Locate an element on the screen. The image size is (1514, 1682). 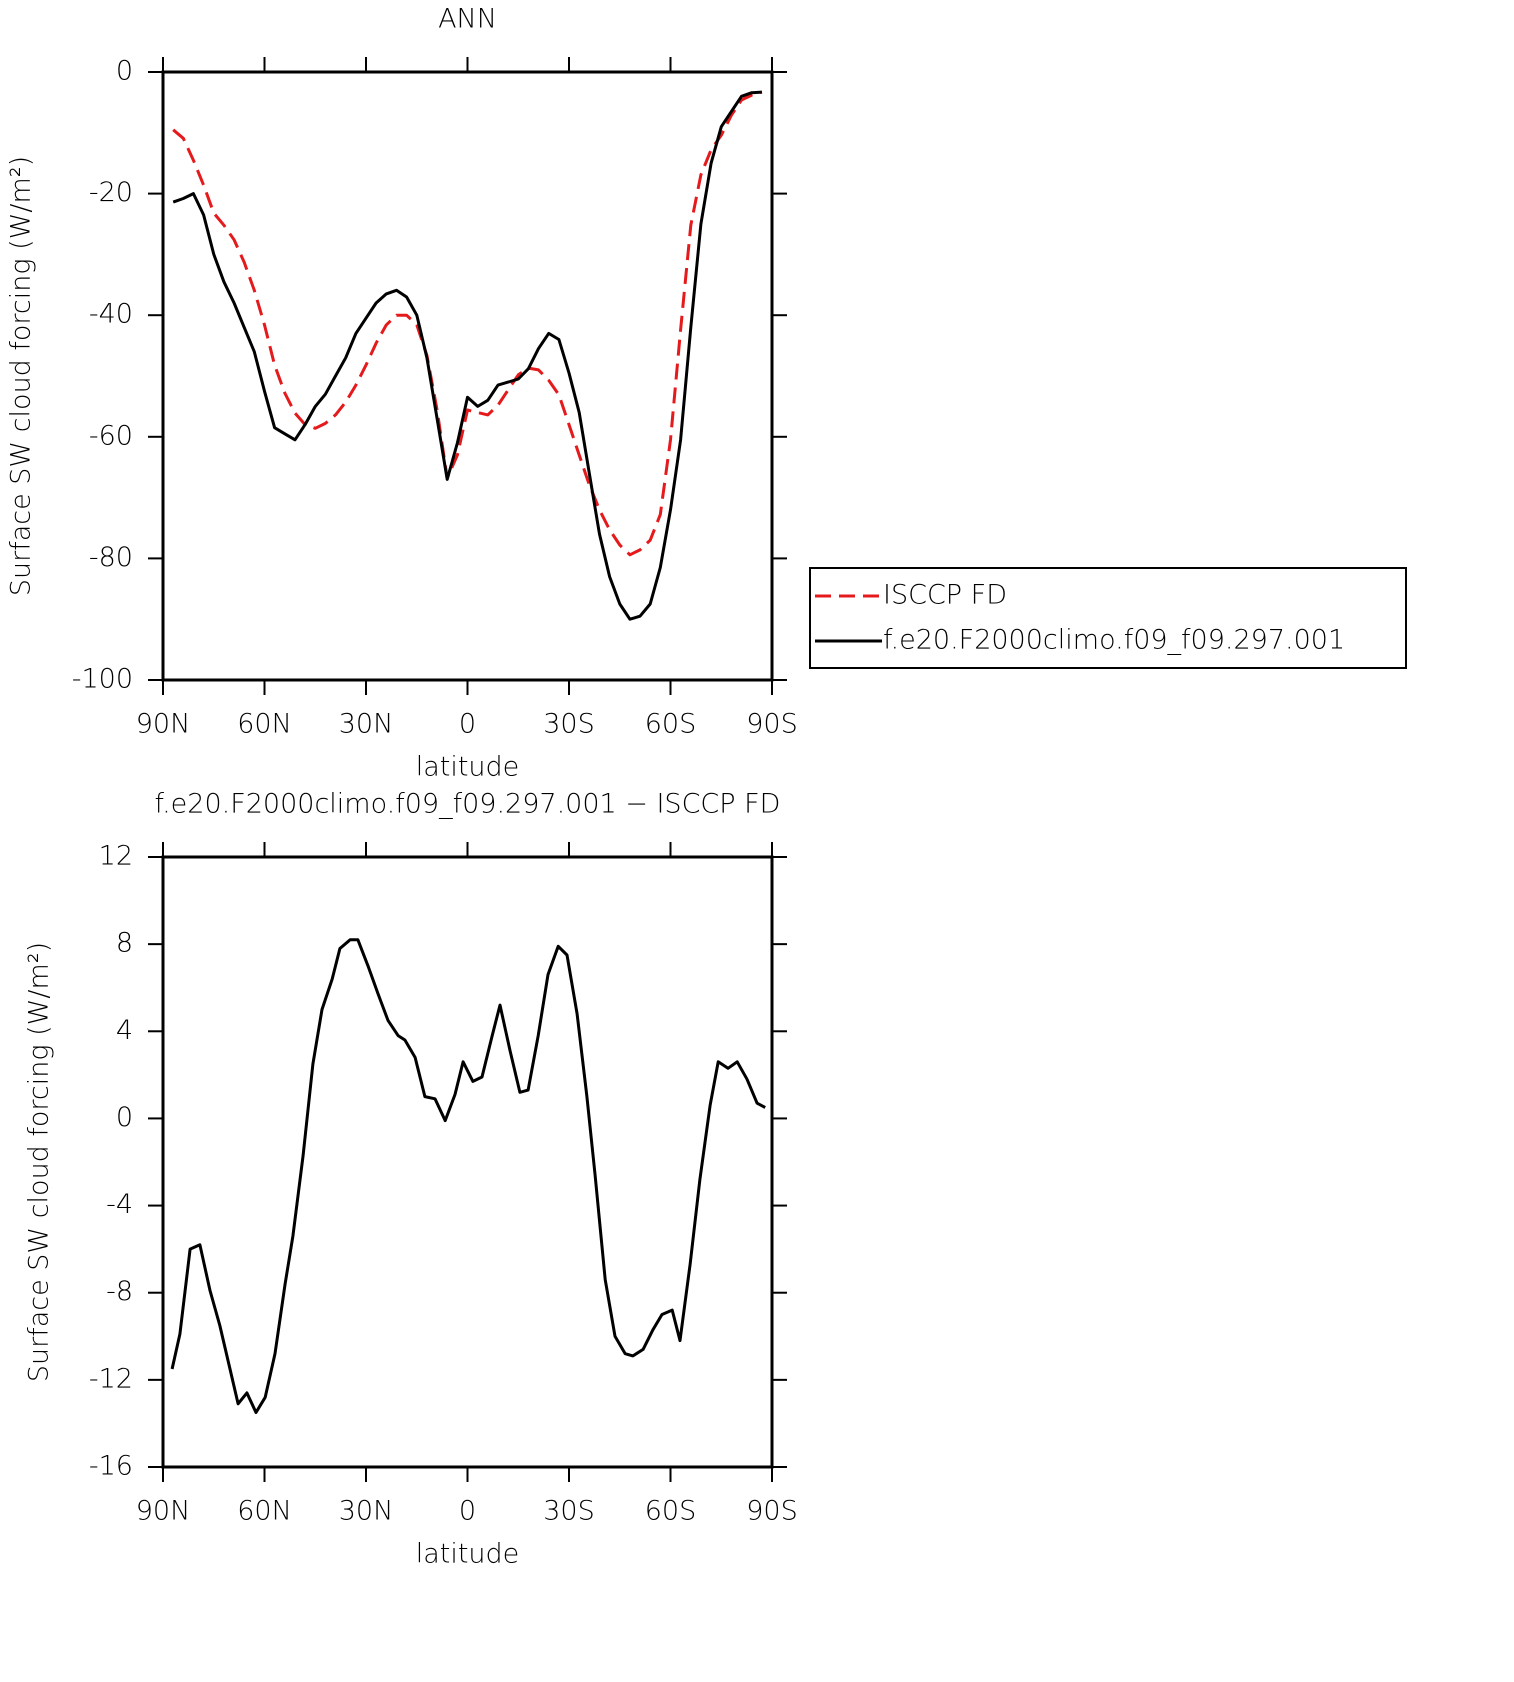
y-tick-label: 8 is located at coordinates (124, 943).